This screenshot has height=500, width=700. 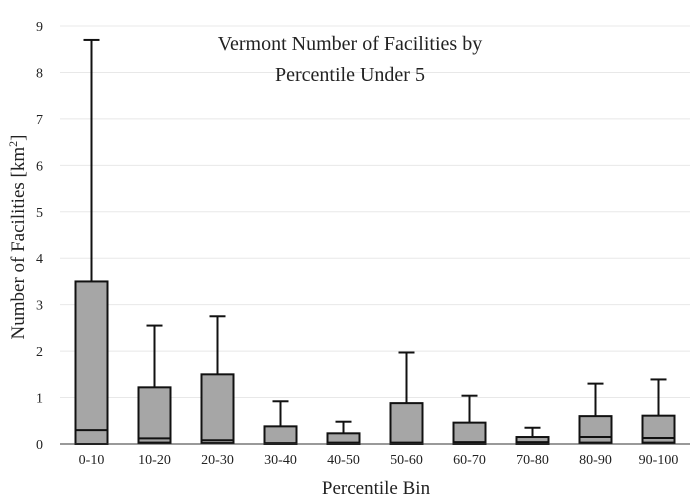 What do you see at coordinates (39, 259) in the screenshot?
I see `y-tick-label: 4` at bounding box center [39, 259].